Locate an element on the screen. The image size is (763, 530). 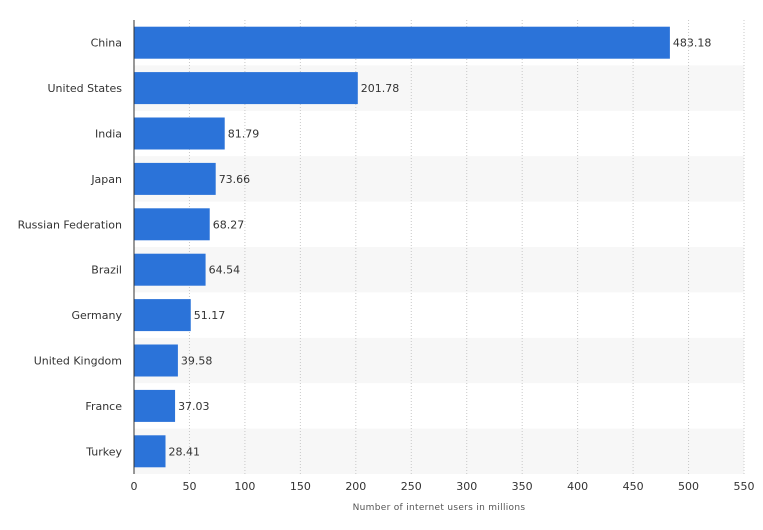
category-label: Germany is located at coordinates (96, 315).